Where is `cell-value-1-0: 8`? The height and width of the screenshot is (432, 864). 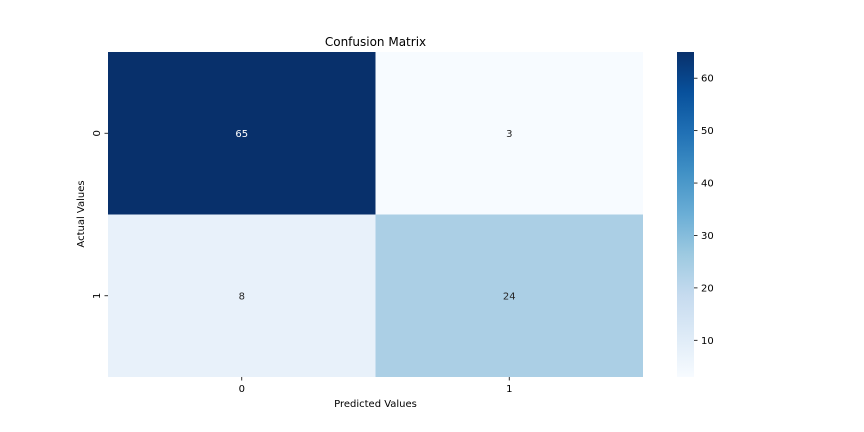 cell-value-1-0: 8 is located at coordinates (242, 296).